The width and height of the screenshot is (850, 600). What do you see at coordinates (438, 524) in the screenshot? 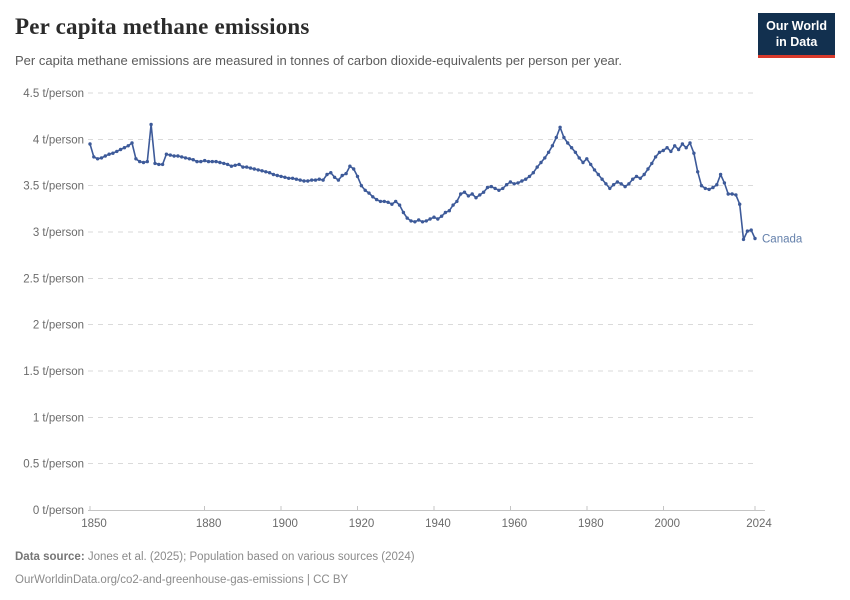
I see `x-tick-label: 1940` at bounding box center [438, 524].